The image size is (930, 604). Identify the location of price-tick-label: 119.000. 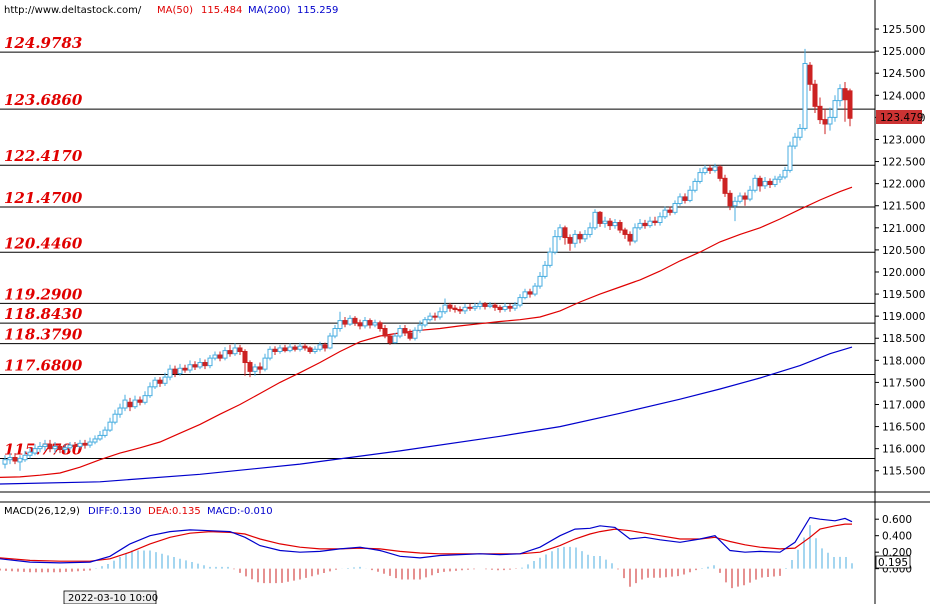
(903, 317).